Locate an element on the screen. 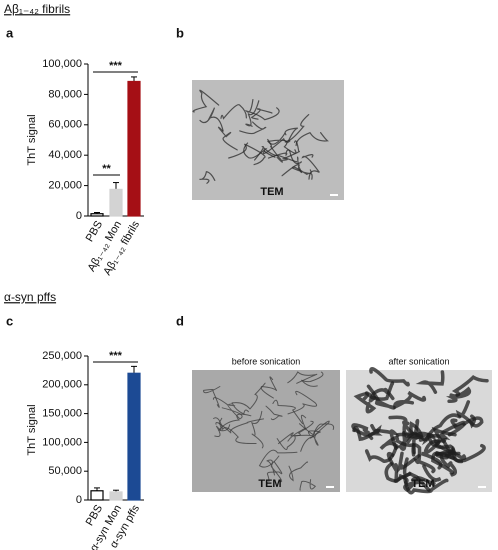  image-heading: before sonication is located at coordinates (266, 361).